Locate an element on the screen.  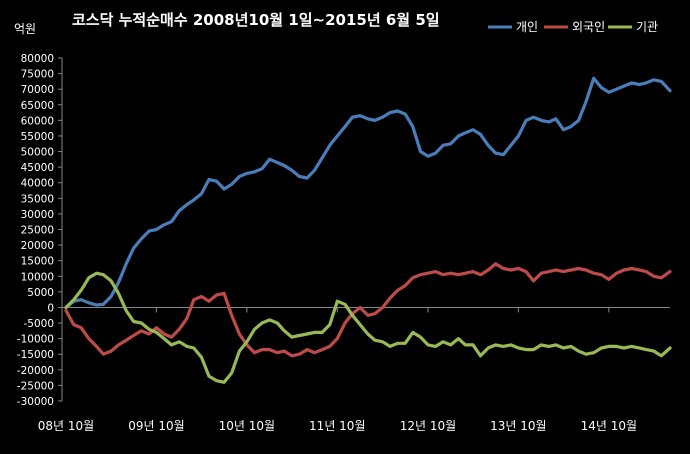
y-tick-label: 40000 is located at coordinates (37, 184).